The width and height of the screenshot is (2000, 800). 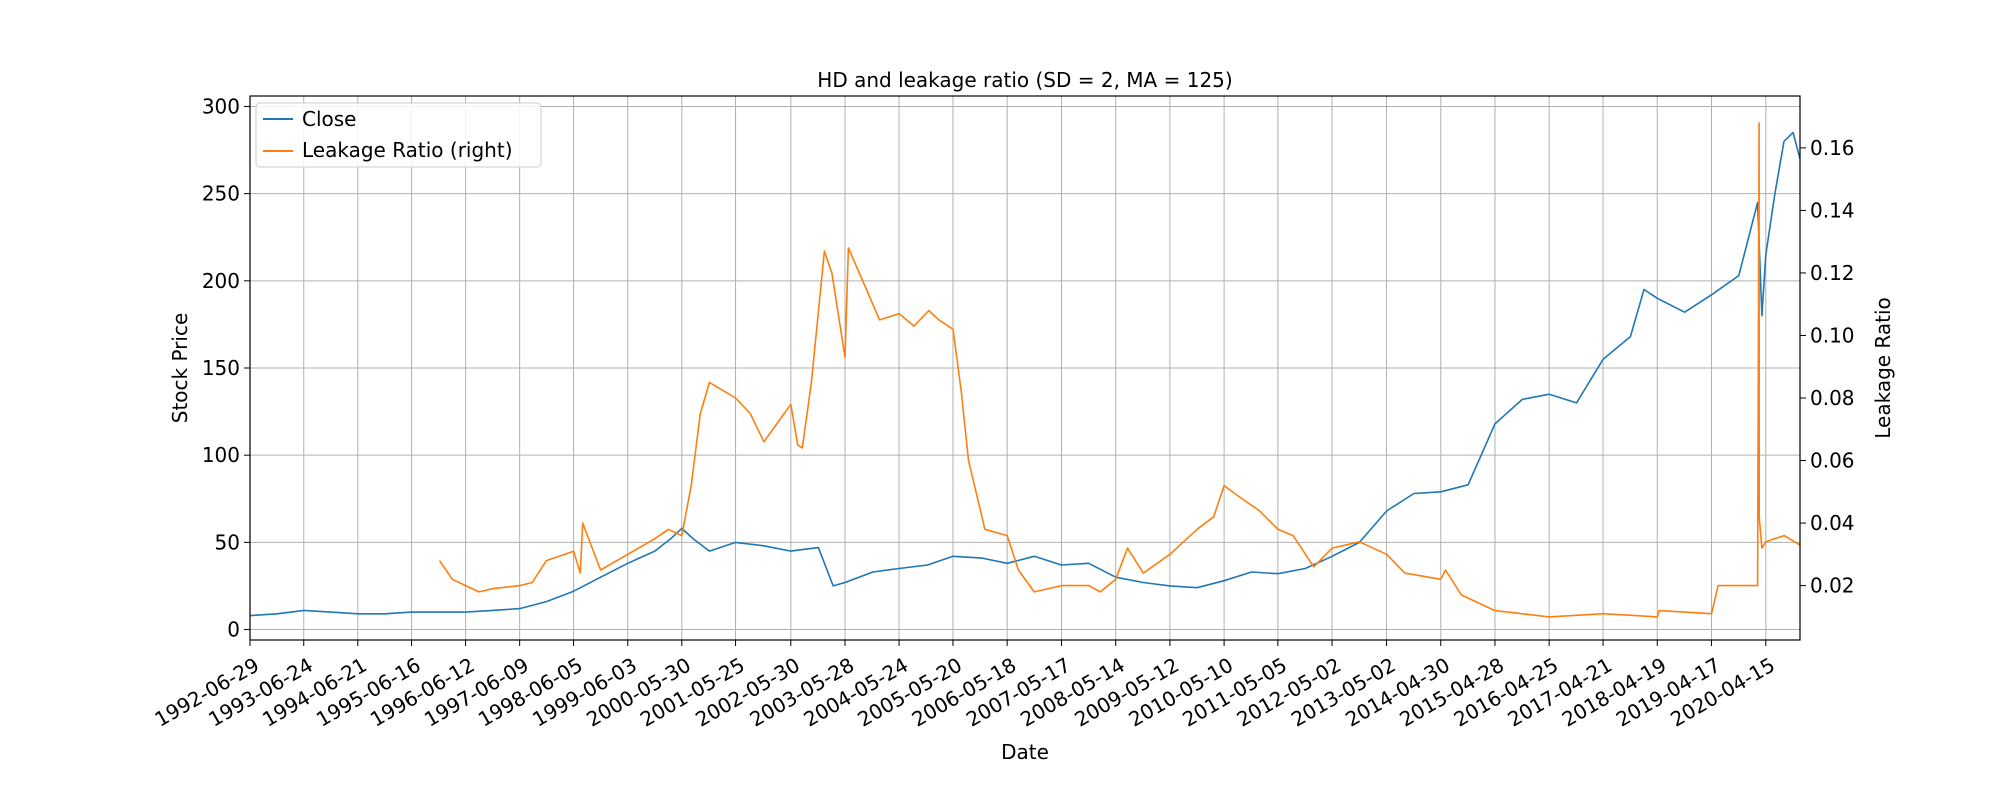 What do you see at coordinates (233, 630) in the screenshot?
I see `y-tick-label: 0` at bounding box center [233, 630].